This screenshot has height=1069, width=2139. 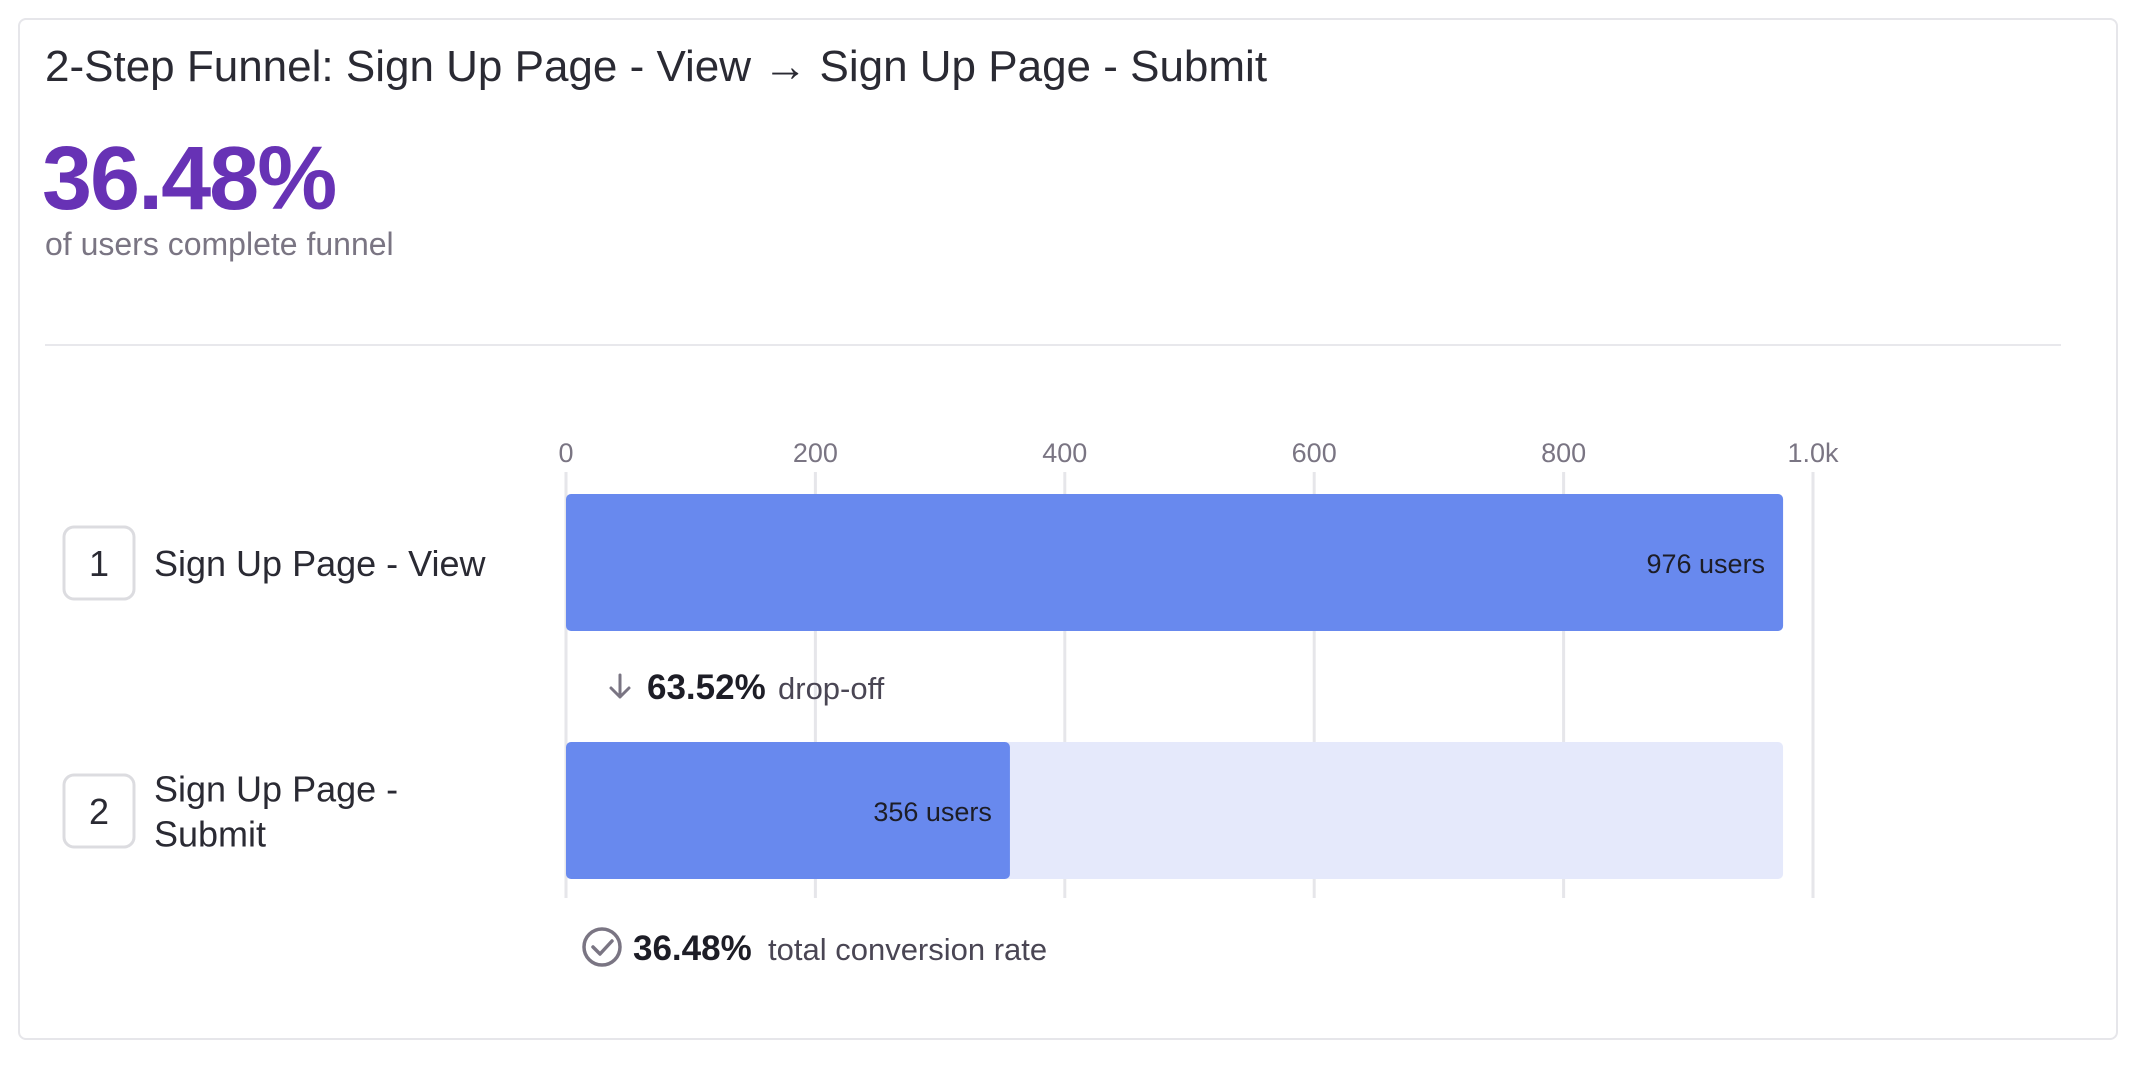 I want to click on step-number: 2, so click(x=99, y=811).